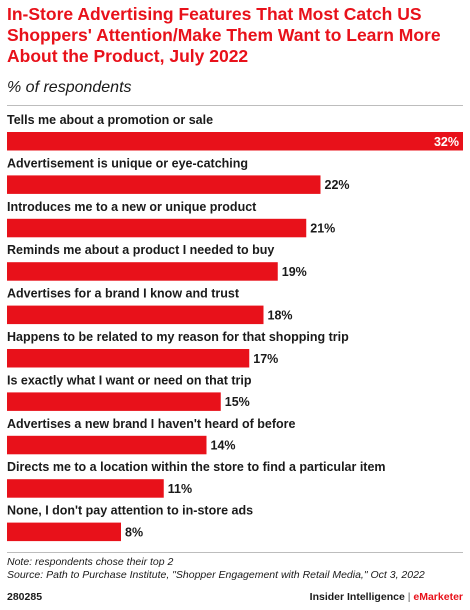 The height and width of the screenshot is (610, 470). What do you see at coordinates (25, 597) in the screenshot?
I see `chart-id: 280285` at bounding box center [25, 597].